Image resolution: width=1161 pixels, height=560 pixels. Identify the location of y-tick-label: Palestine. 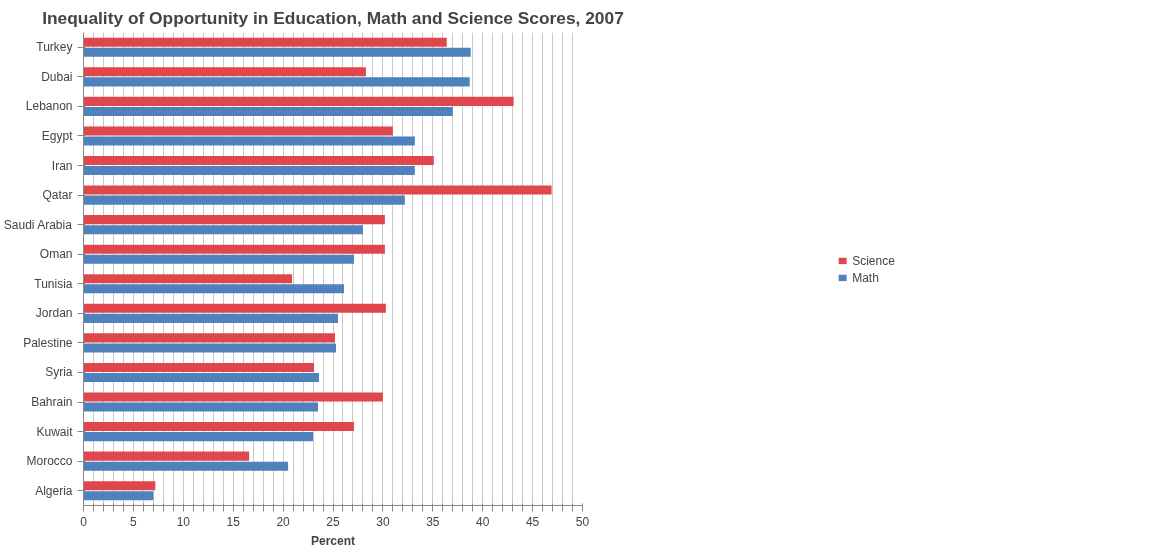
(48, 342).